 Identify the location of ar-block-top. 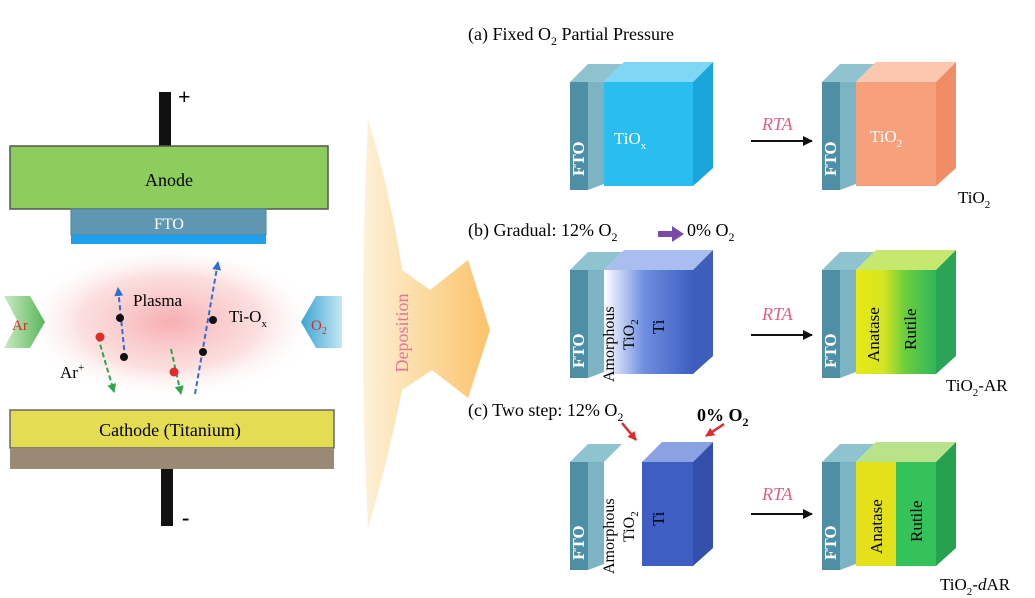
(906, 260).